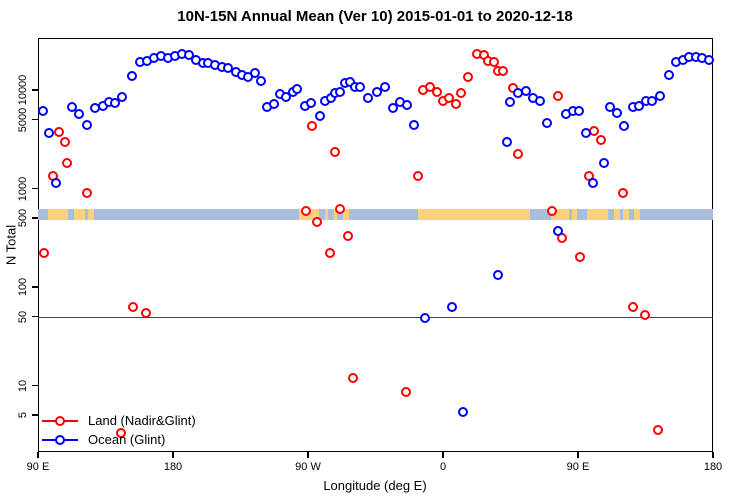 The height and width of the screenshot is (500, 750). What do you see at coordinates (375, 214) in the screenshot?
I see `ocean-band` at bounding box center [375, 214].